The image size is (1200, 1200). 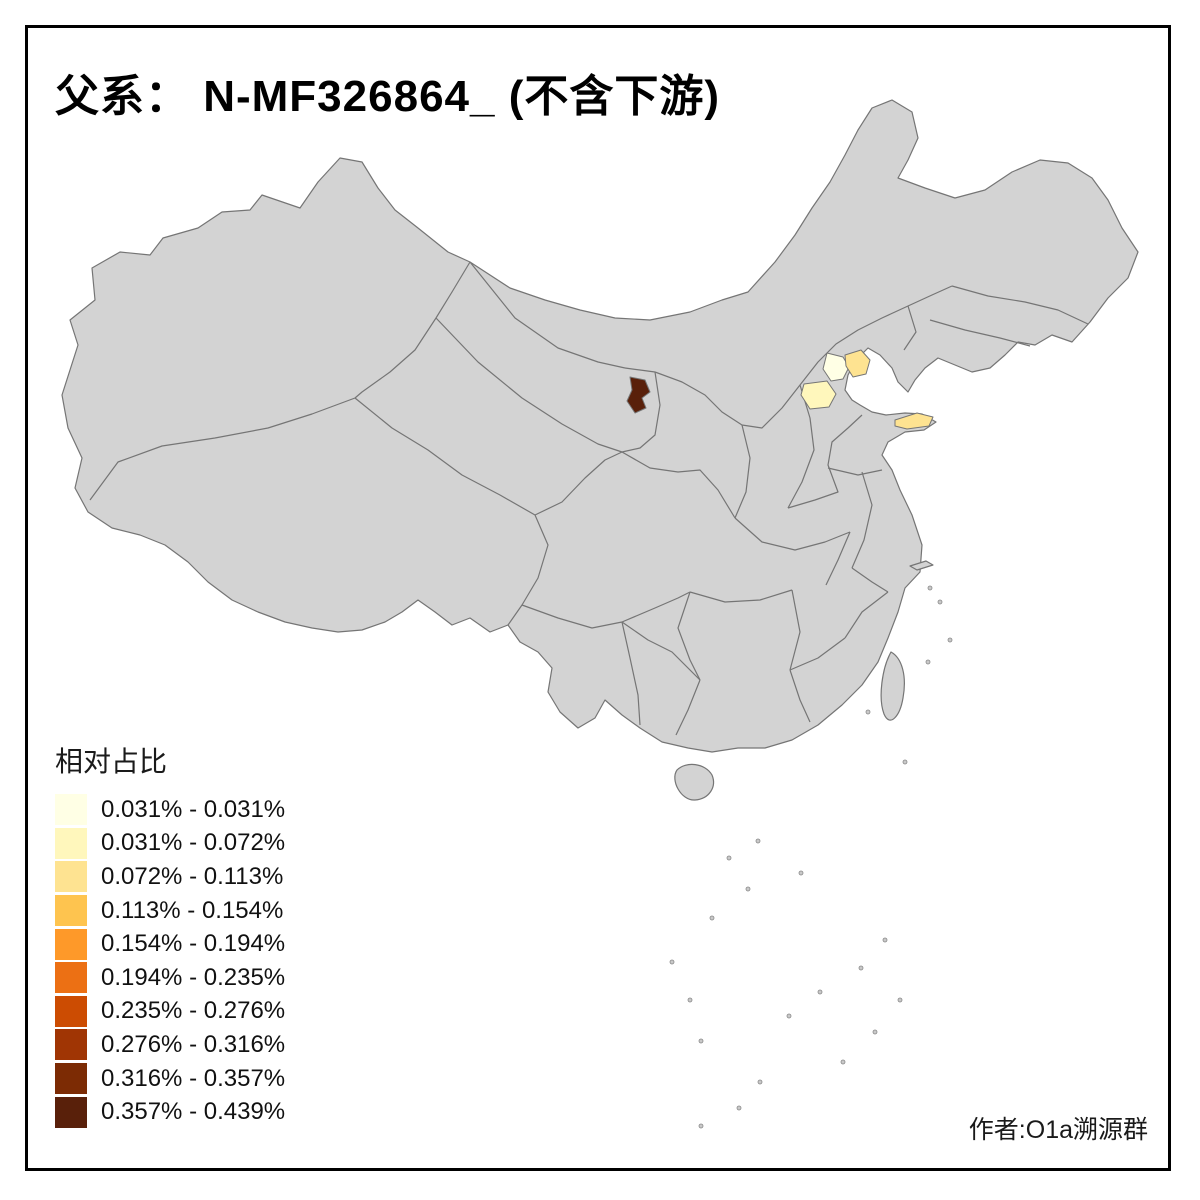 I want to click on legend-row: 0.031% - 0.072%, so click(x=170, y=844).